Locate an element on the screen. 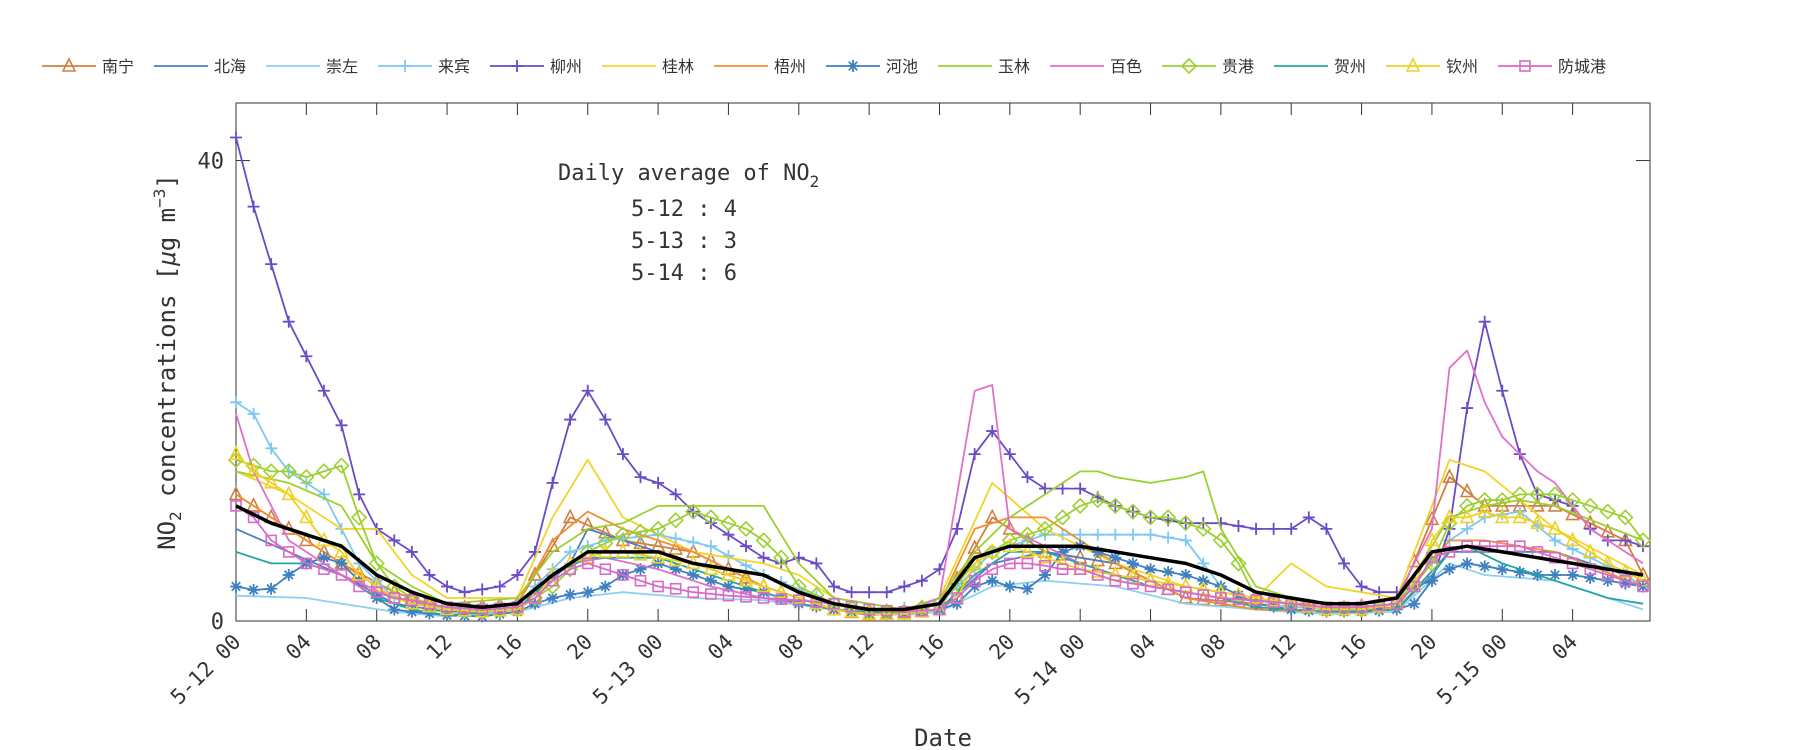 This screenshot has width=1800, height=750. y-label-sup: −3 is located at coordinates (159, 198).